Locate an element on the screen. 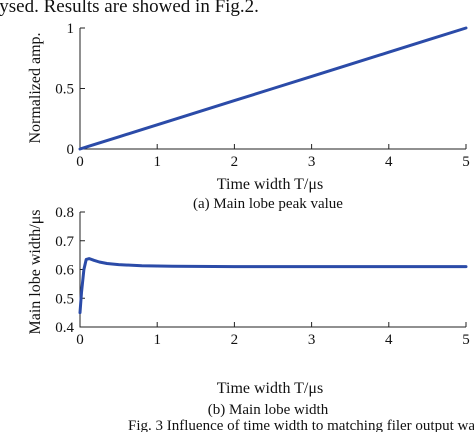 The image size is (474, 432). chart-b-ylabel: Main lobe width/μs is located at coordinates (35, 271).